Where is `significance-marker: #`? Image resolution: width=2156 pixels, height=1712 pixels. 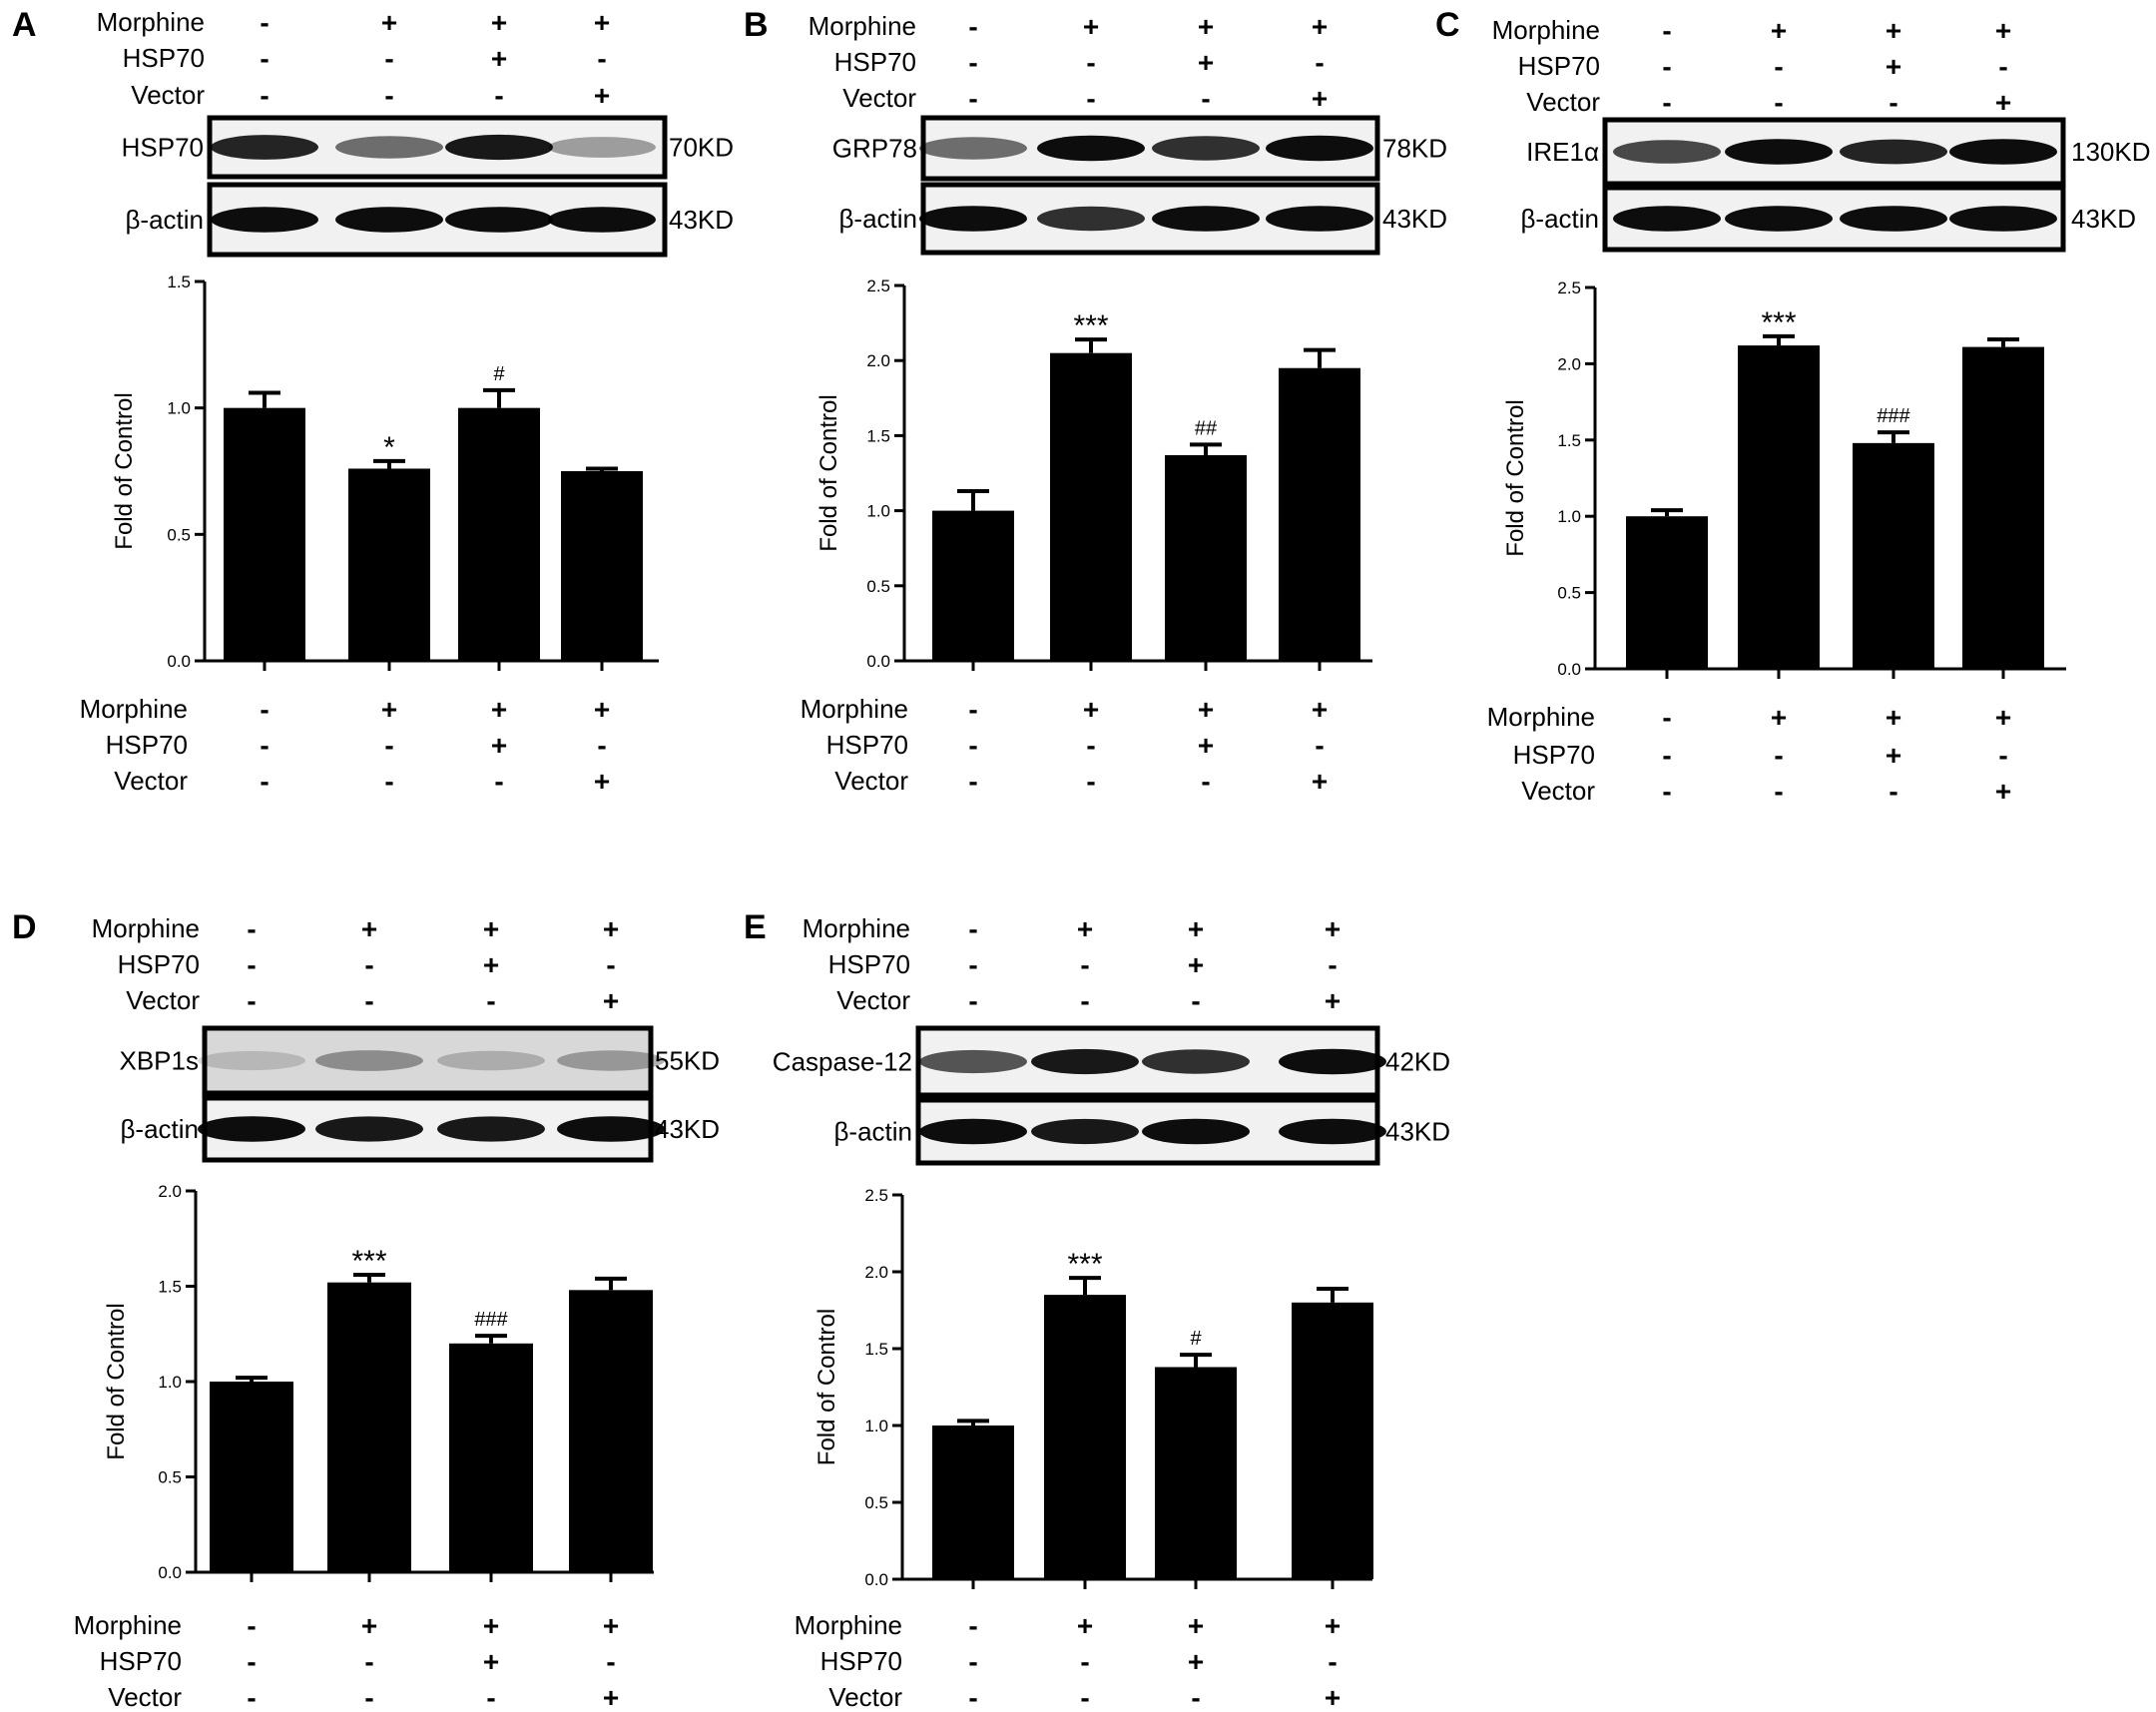
significance-marker: # is located at coordinates (499, 374).